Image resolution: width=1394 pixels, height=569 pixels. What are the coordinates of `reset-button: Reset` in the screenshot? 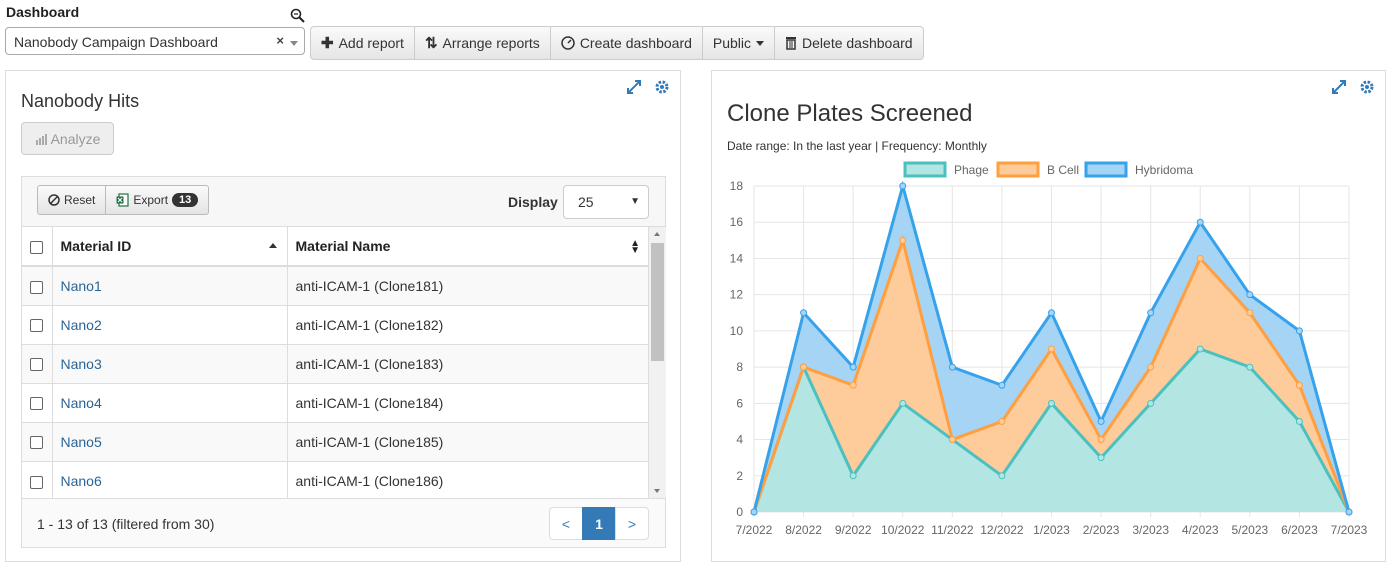 It's located at (72, 200).